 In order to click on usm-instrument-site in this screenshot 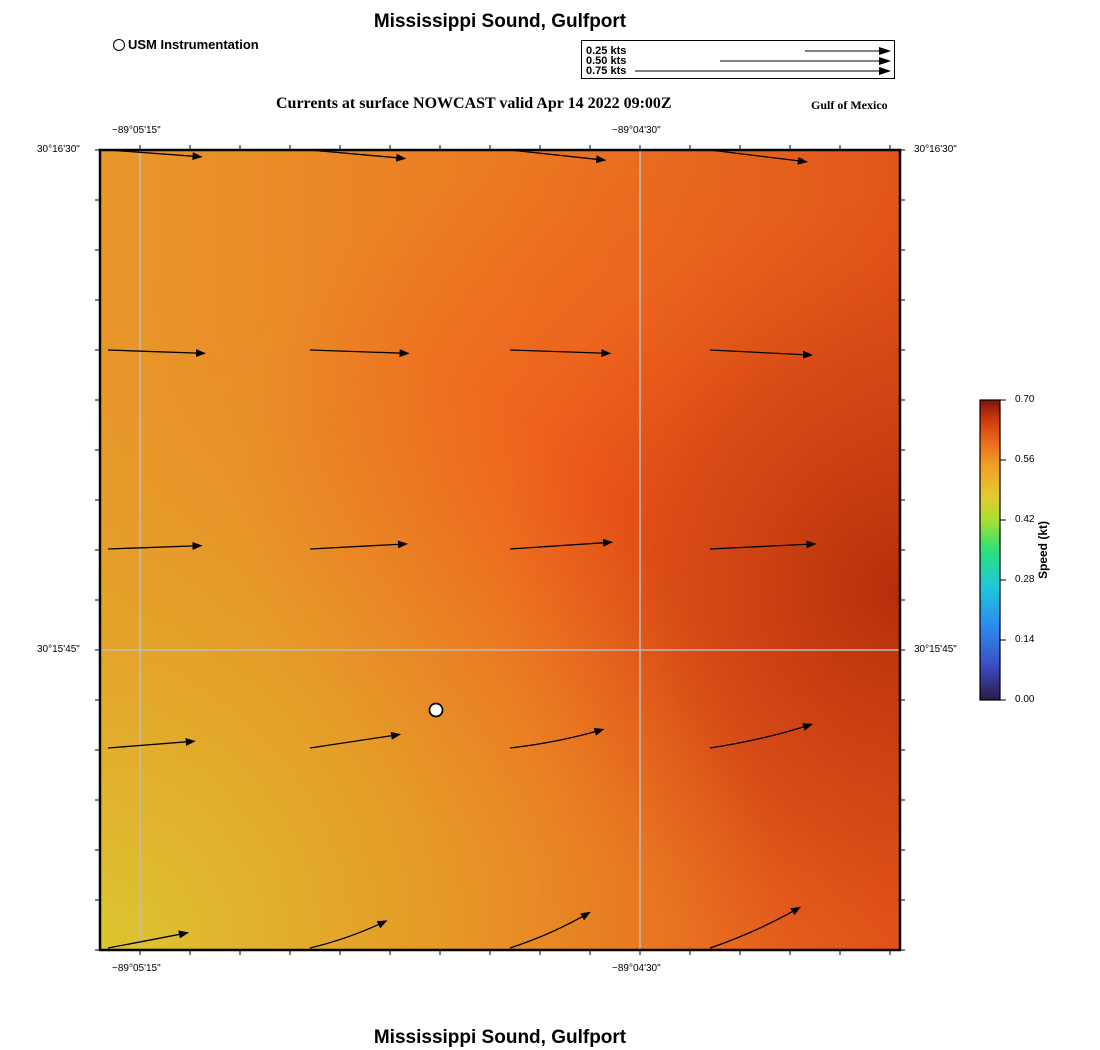, I will do `click(436, 710)`.